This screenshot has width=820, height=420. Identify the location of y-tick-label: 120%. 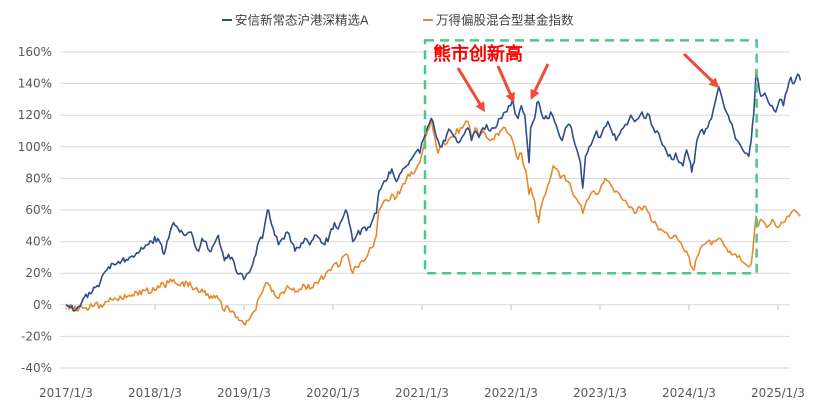
(35, 115).